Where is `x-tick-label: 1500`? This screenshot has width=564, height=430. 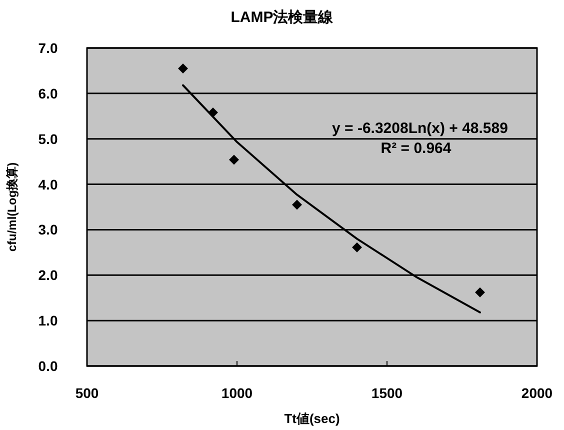
x-tick-label: 1500 is located at coordinates (387, 393).